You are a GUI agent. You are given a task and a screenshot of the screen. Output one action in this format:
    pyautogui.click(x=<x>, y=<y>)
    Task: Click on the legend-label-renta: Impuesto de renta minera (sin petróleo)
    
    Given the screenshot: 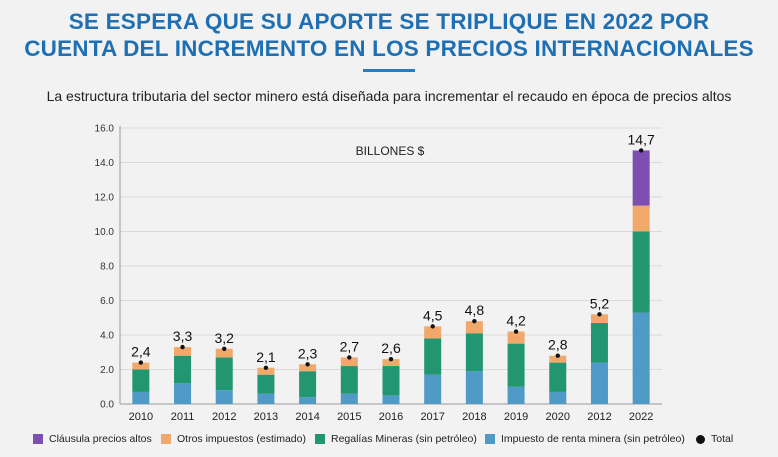 What is the action you would take?
    pyautogui.click(x=593, y=439)
    